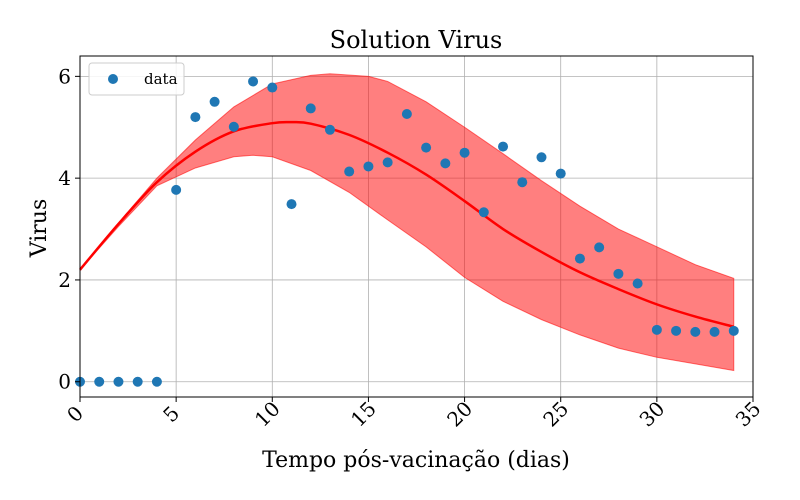 This screenshot has height=500, width=800. What do you see at coordinates (416, 40) in the screenshot?
I see `chart-title: Solution Virus` at bounding box center [416, 40].